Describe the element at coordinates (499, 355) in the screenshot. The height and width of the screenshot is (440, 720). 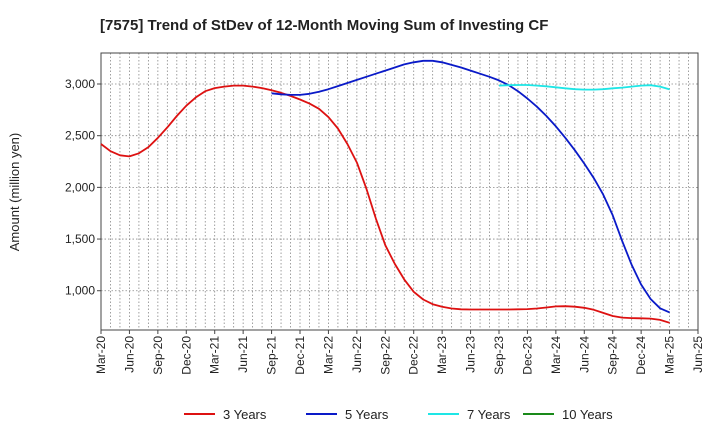
I see `x-tick-label: Sep-23` at that location.